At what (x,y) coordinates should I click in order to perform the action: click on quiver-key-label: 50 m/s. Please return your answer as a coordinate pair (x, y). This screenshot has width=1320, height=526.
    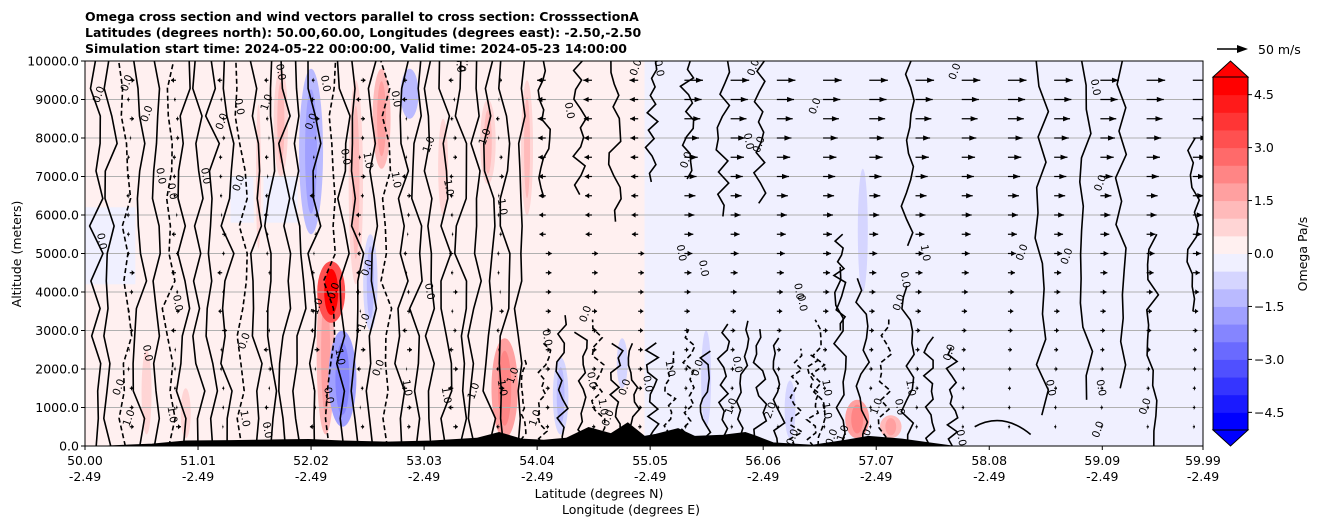
    Looking at the image, I should click on (1279, 49).